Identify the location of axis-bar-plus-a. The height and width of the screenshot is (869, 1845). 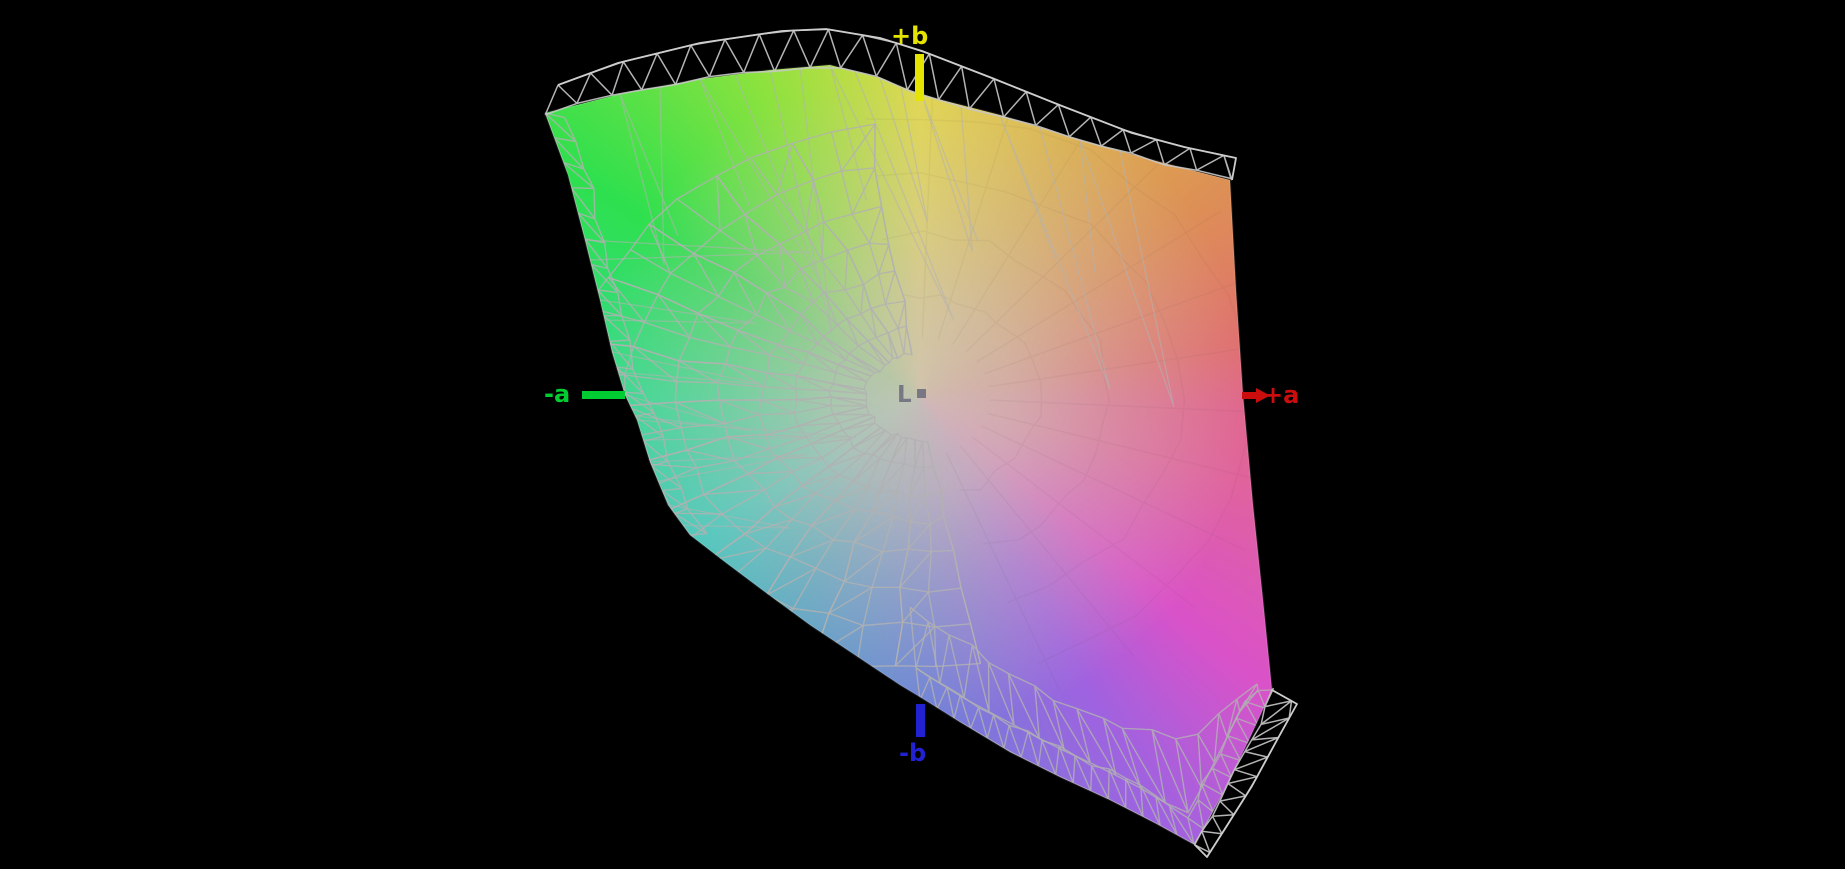
(1249, 395).